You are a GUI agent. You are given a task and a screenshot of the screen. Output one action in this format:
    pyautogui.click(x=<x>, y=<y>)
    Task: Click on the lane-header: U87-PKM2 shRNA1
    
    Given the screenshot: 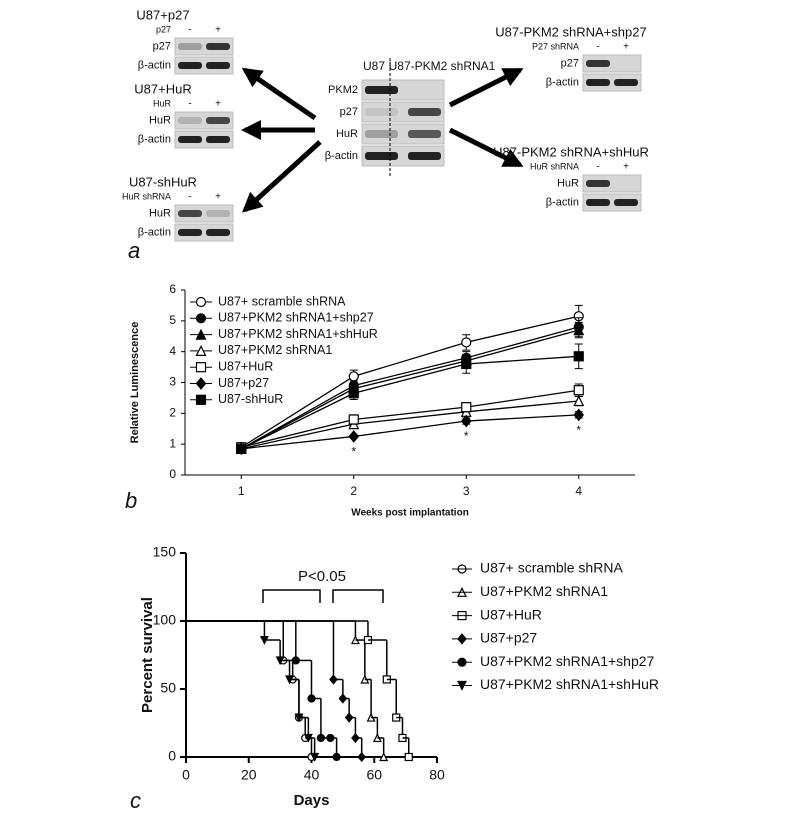 What is the action you would take?
    pyautogui.click(x=442, y=66)
    